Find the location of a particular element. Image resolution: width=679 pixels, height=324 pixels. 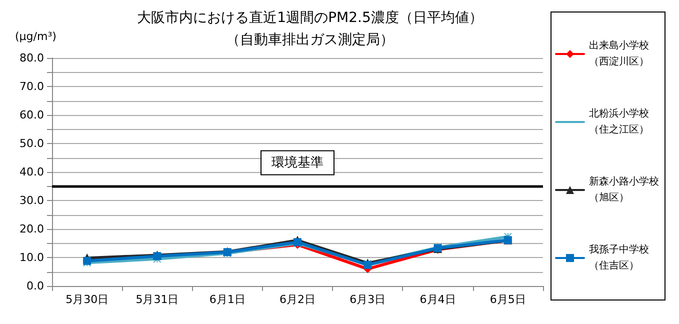

legend-label: 北粉浜小学校（住之江区） is located at coordinates (619, 122).